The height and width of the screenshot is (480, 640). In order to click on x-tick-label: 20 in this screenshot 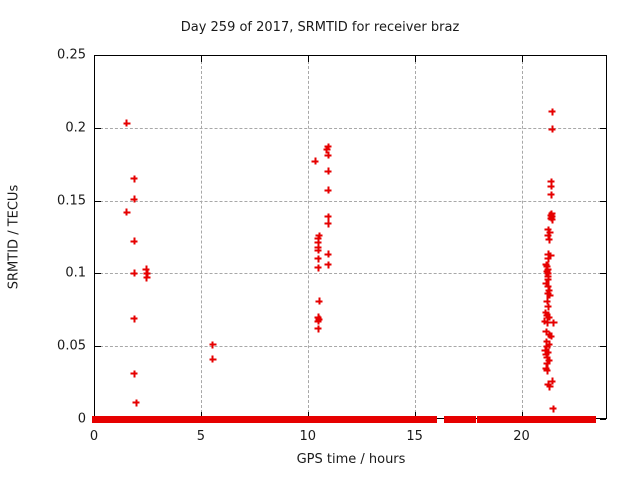, I will do `click(521, 436)`.